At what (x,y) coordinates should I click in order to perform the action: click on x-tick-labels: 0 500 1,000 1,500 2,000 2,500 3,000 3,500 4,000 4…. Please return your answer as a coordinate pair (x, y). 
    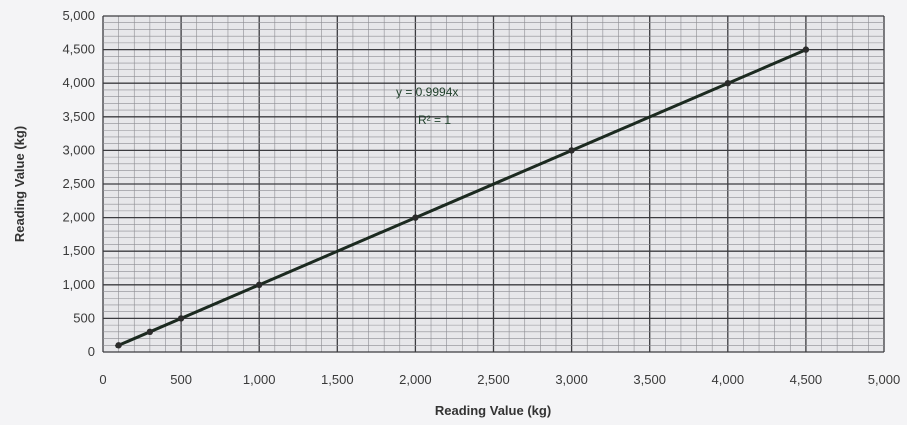
    Looking at the image, I should click on (499, 379).